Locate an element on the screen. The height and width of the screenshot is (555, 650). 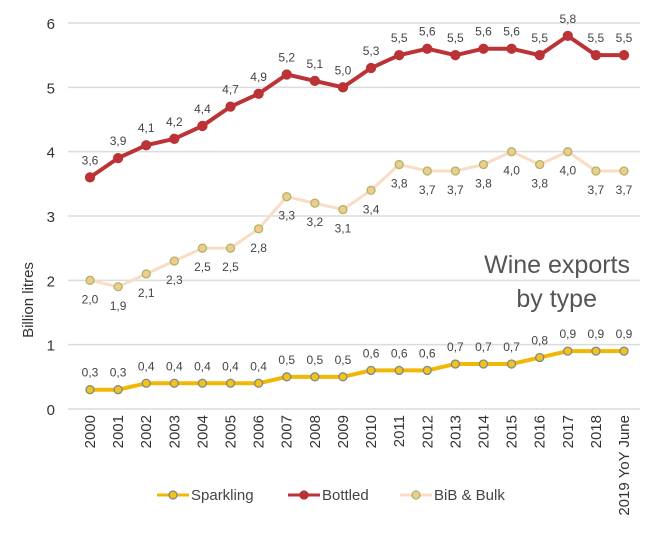
data-label: 4,1 is located at coordinates (146, 128).